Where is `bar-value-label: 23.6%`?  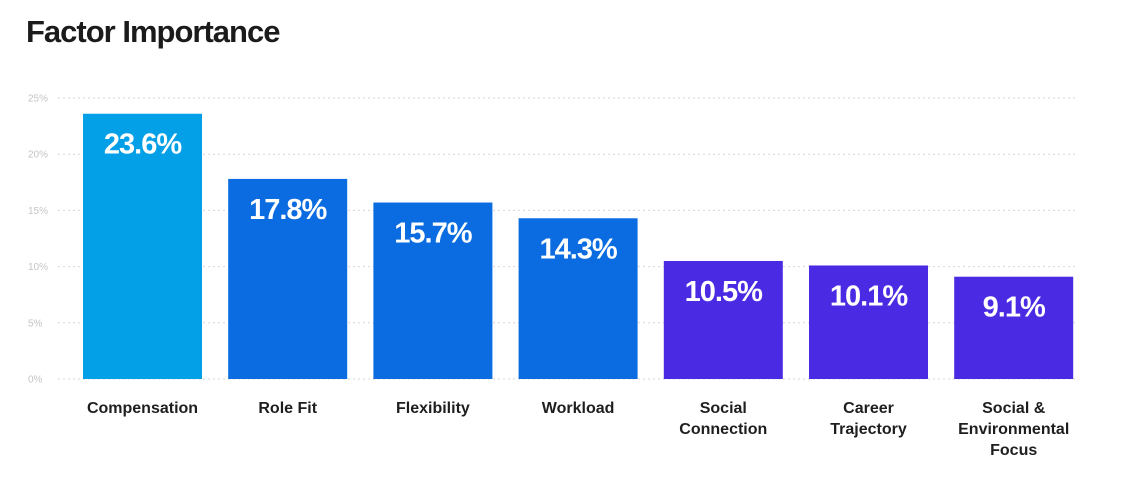
bar-value-label: 23.6% is located at coordinates (143, 145).